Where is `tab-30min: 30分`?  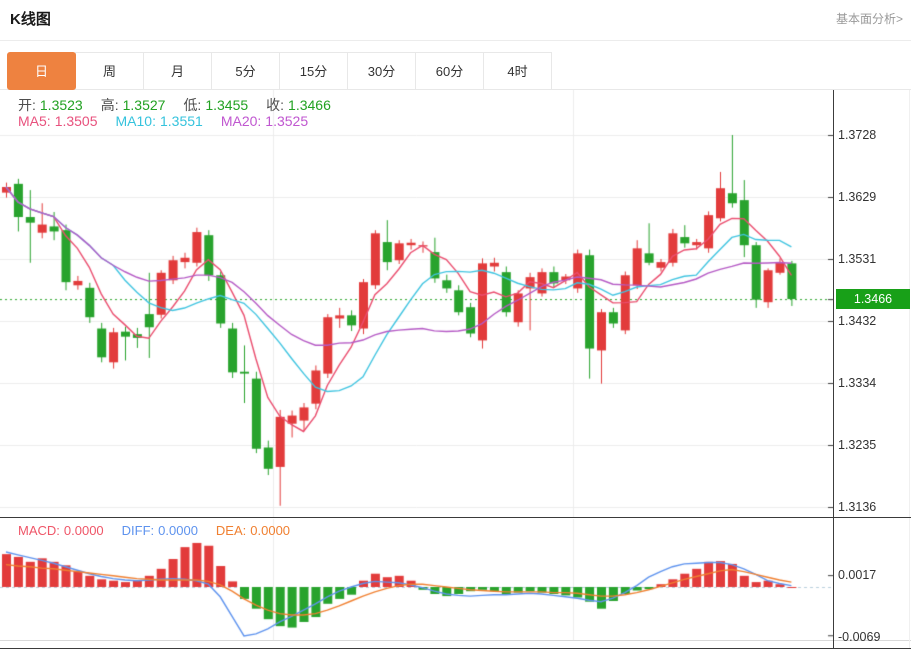 tab-30min: 30分 is located at coordinates (381, 71).